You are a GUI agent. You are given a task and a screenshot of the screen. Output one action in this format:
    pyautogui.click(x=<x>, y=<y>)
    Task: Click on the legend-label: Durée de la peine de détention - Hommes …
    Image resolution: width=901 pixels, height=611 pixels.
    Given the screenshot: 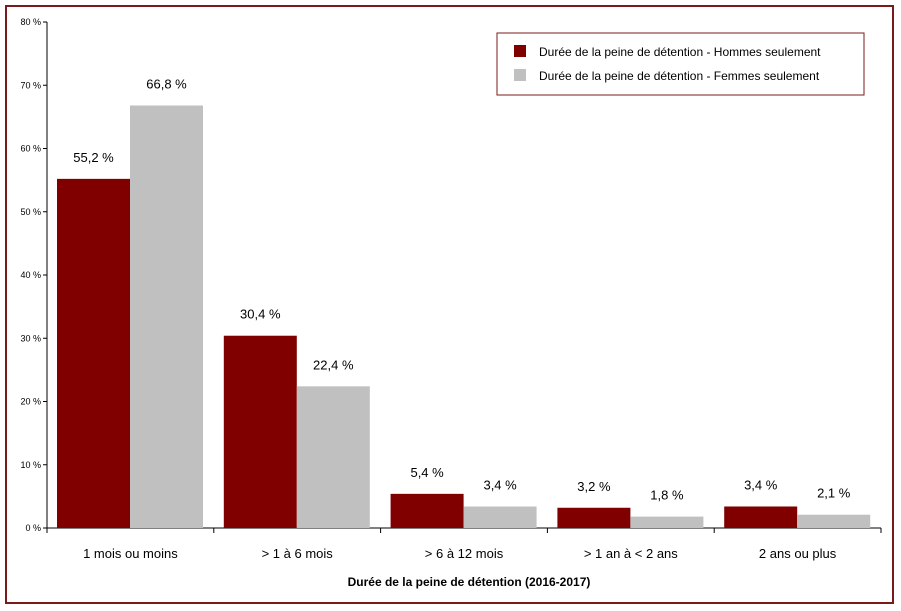 What is the action you would take?
    pyautogui.click(x=680, y=52)
    